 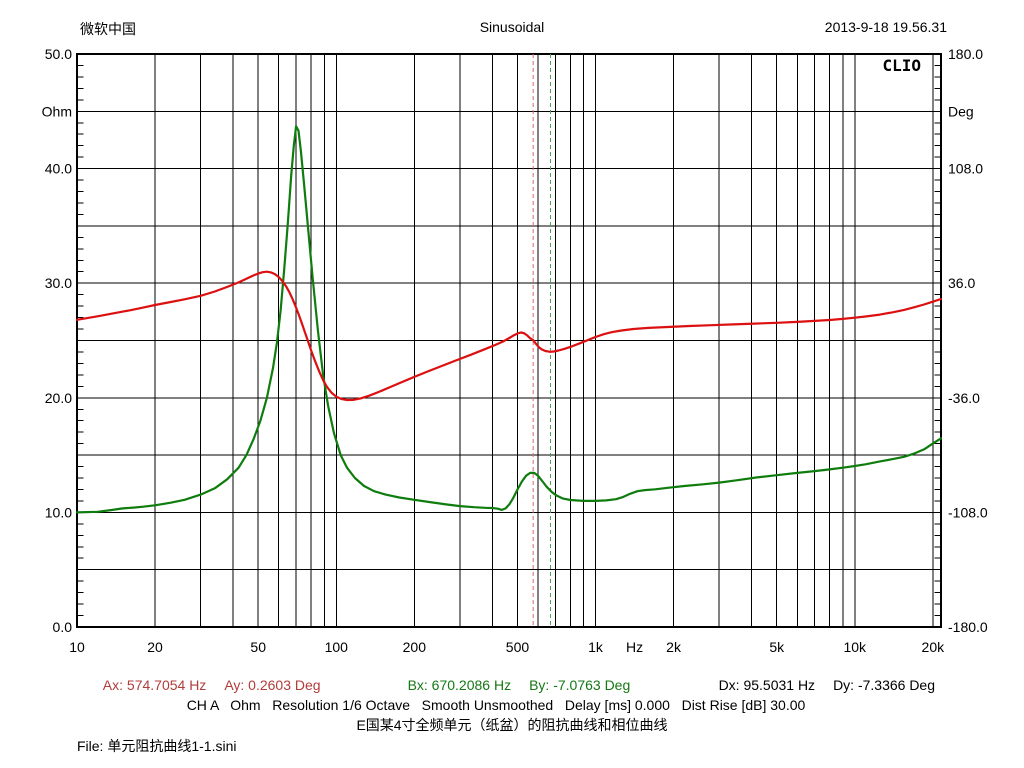 What do you see at coordinates (154, 685) in the screenshot?
I see `cursor-a-x-value: Ax: 574.7054 Hz` at bounding box center [154, 685].